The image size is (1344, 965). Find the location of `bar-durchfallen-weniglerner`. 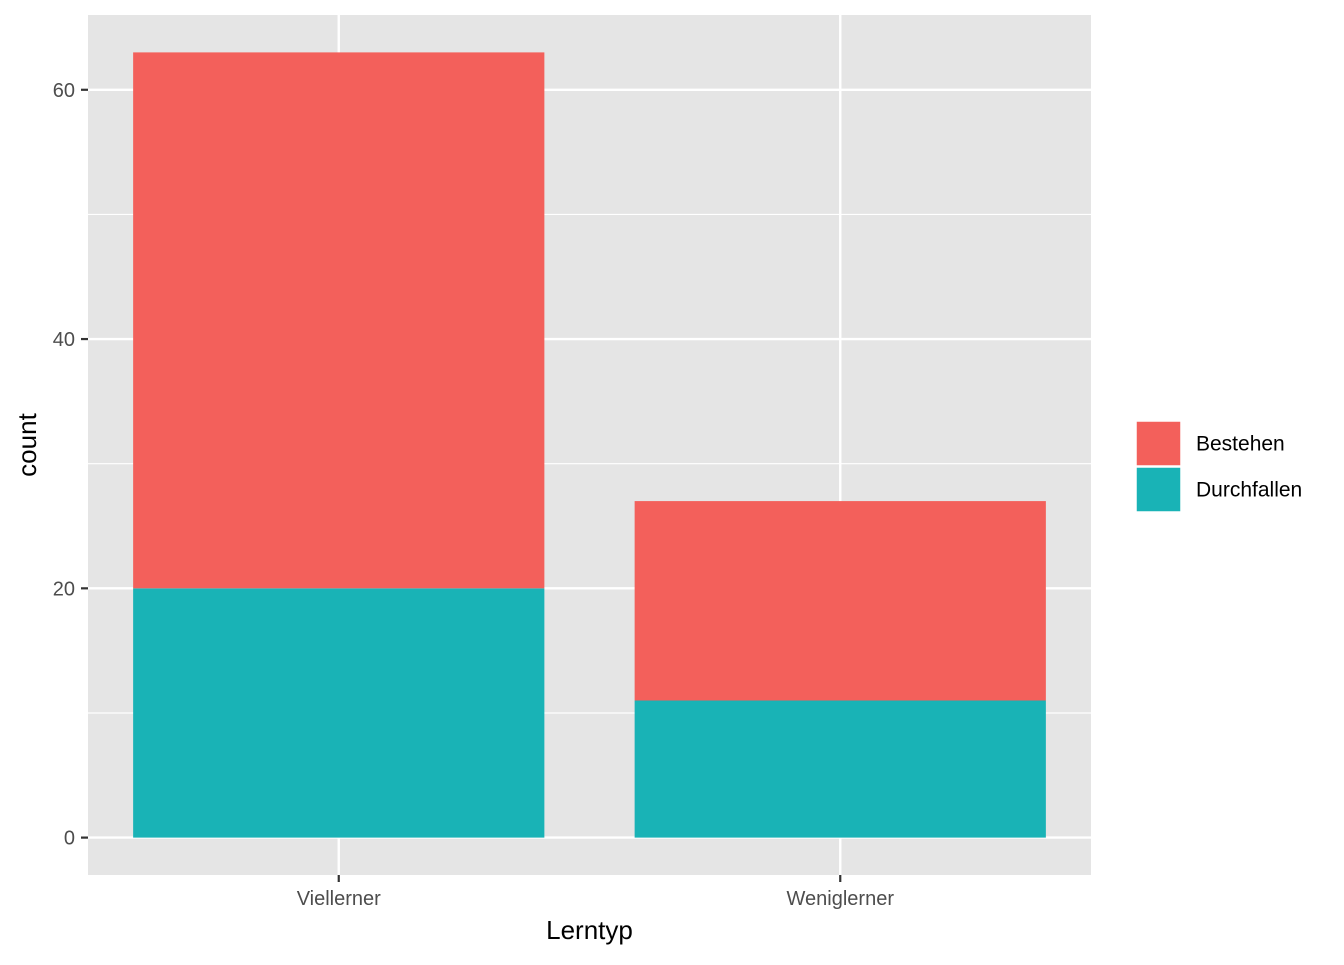

bar-durchfallen-weniglerner is located at coordinates (840, 769).